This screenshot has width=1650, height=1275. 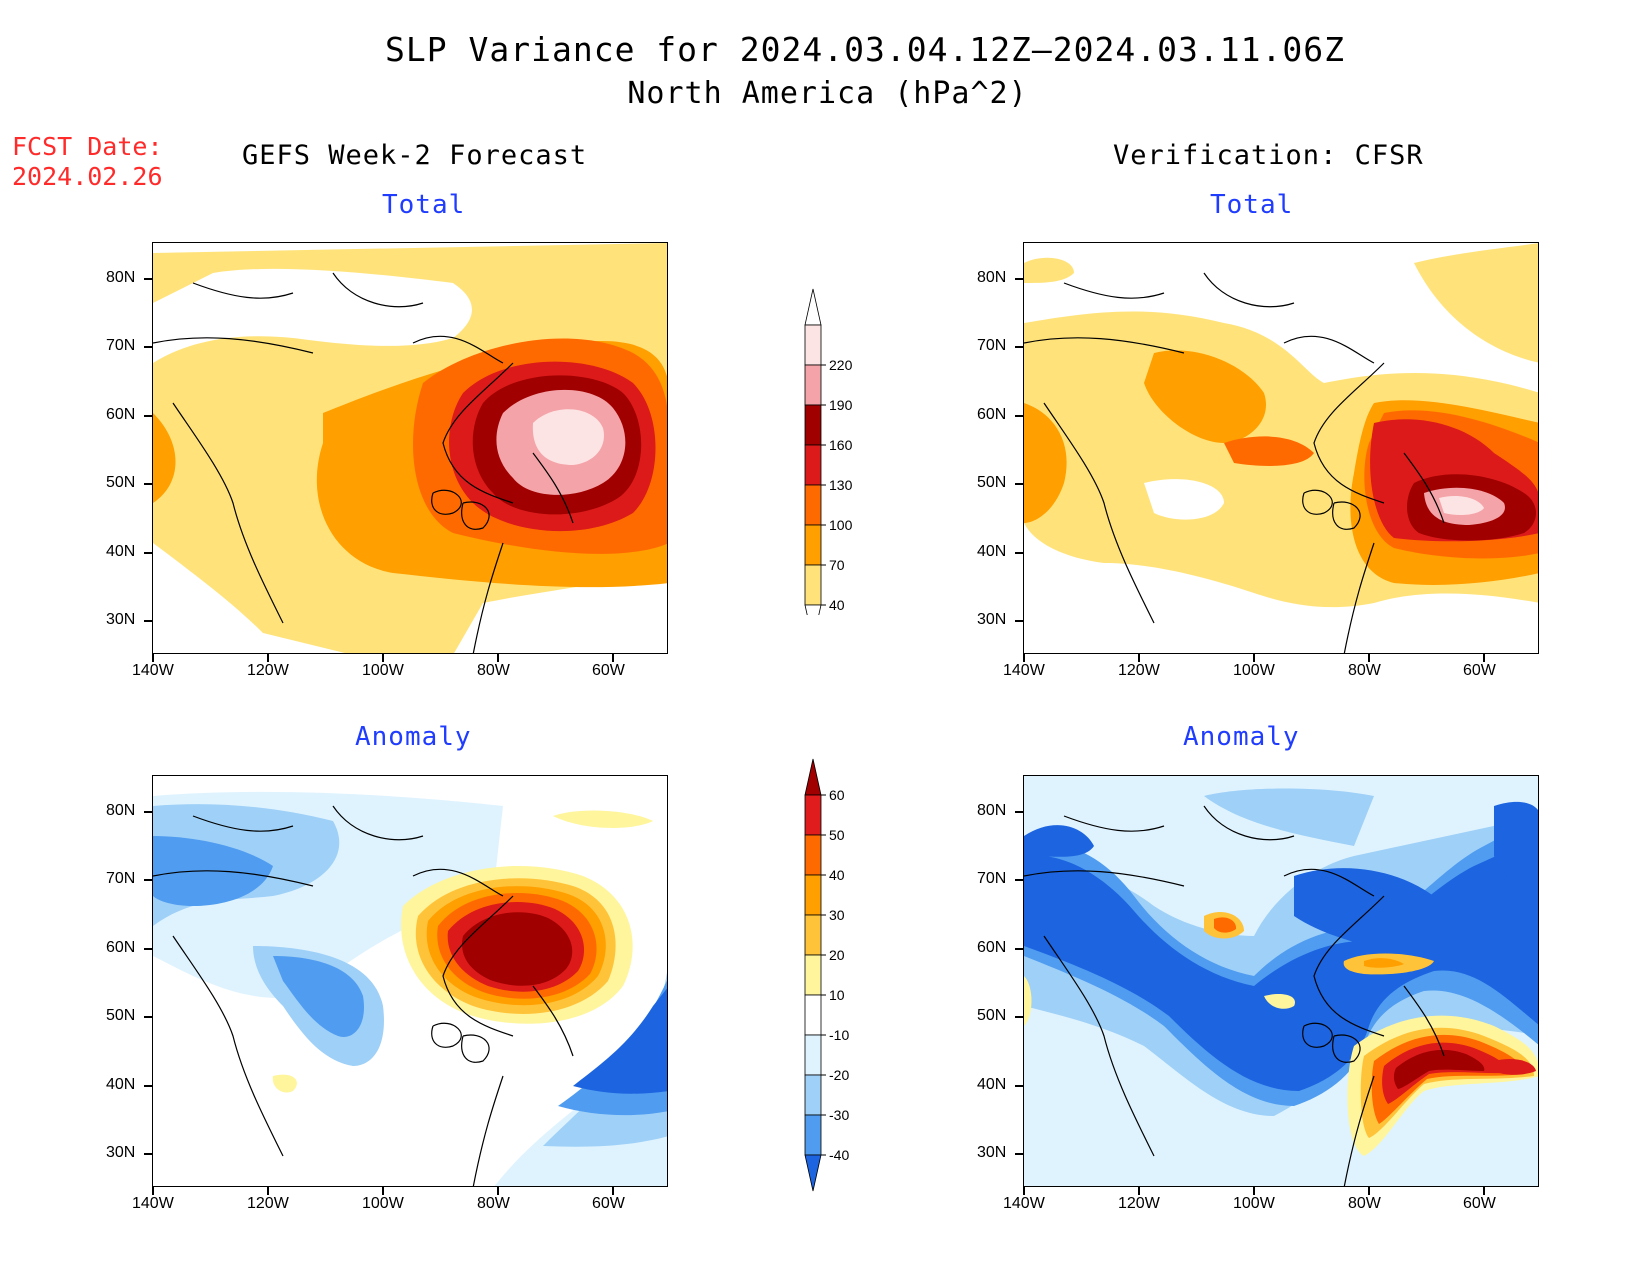 What do you see at coordinates (410, 448) in the screenshot?
I see `map-panel-fcst-total` at bounding box center [410, 448].